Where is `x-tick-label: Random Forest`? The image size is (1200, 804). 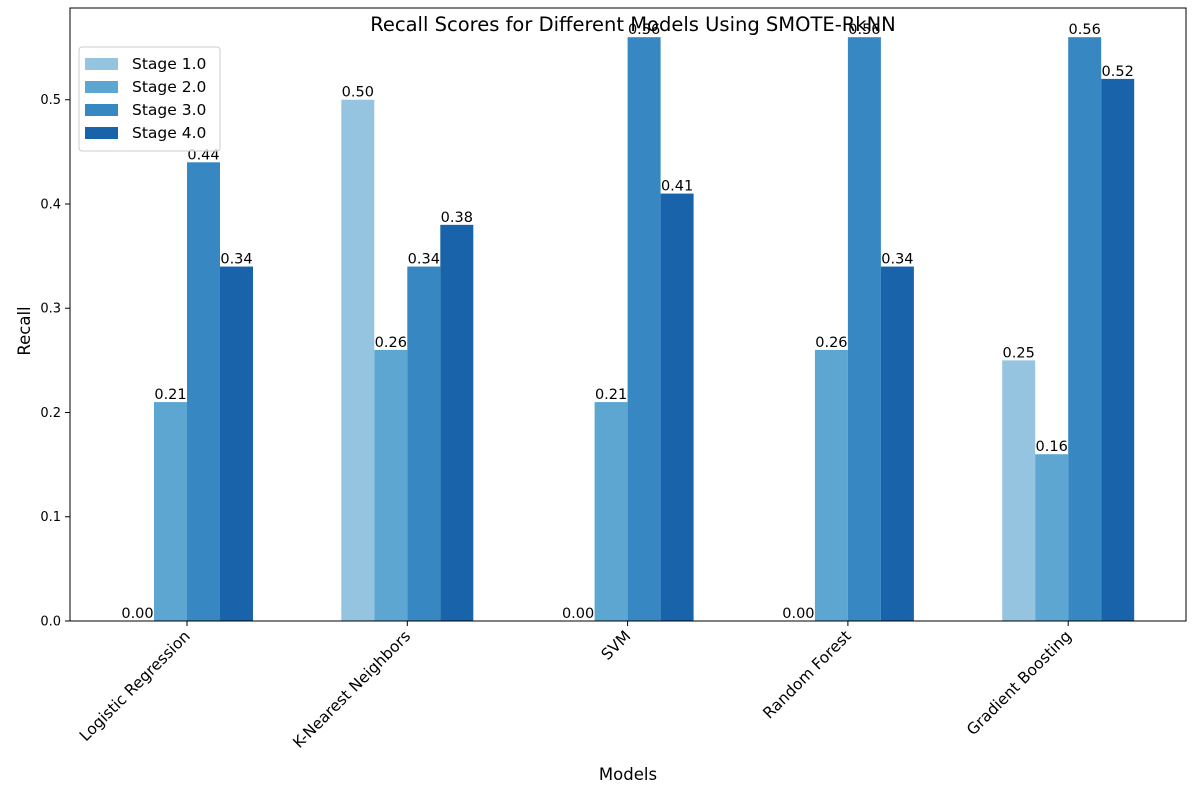 x-tick-label: Random Forest is located at coordinates (807, 674).